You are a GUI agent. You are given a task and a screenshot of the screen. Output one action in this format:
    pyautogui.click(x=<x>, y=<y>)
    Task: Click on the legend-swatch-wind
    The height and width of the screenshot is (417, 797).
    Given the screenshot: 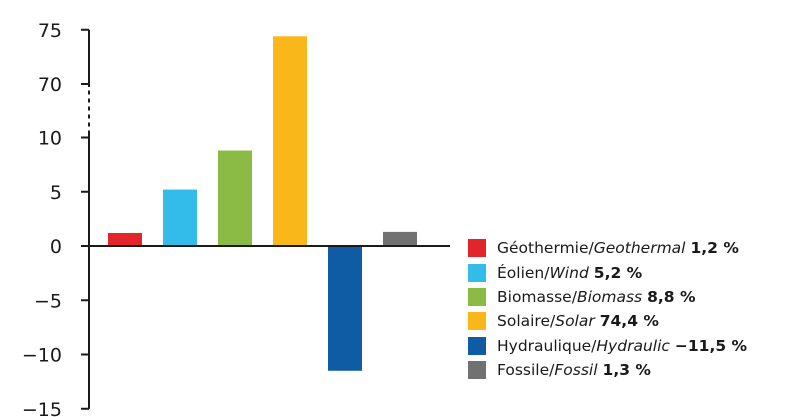 What is the action you would take?
    pyautogui.click(x=477, y=272)
    